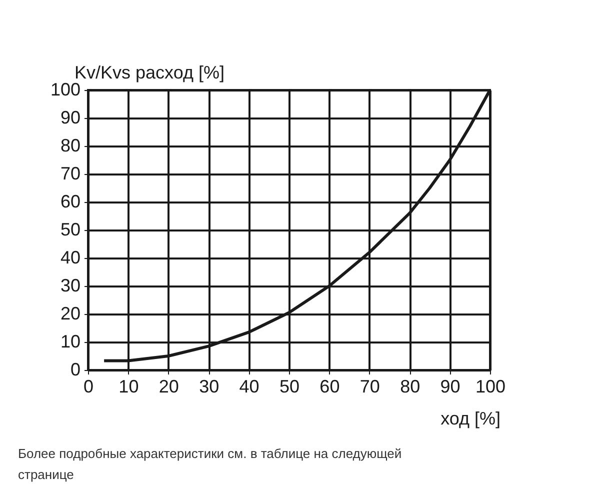 Image resolution: width=613 pixels, height=501 pixels. I want to click on y-tick-label: 20, so click(70, 314).